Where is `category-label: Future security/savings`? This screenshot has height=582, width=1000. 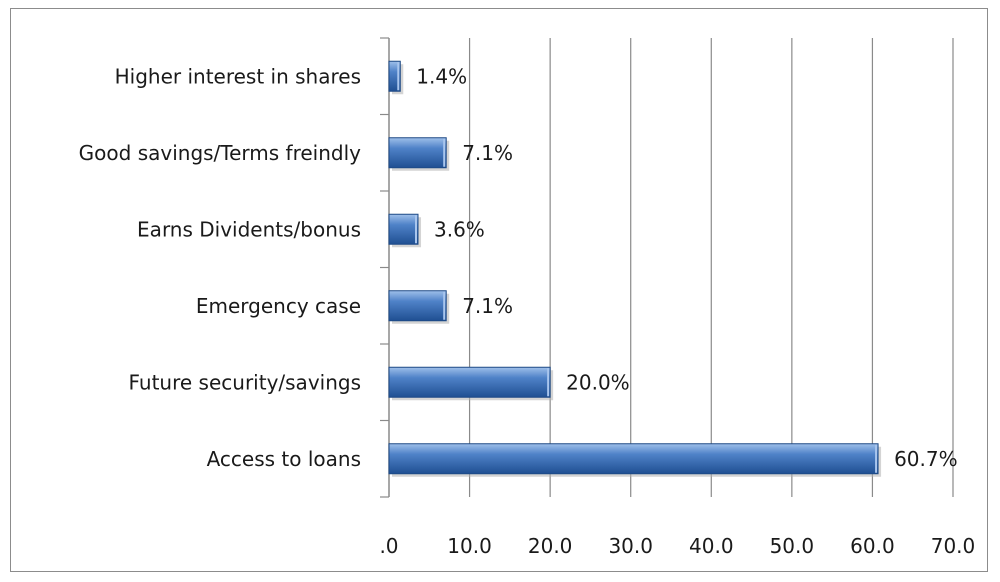 category-label: Future security/savings is located at coordinates (245, 382).